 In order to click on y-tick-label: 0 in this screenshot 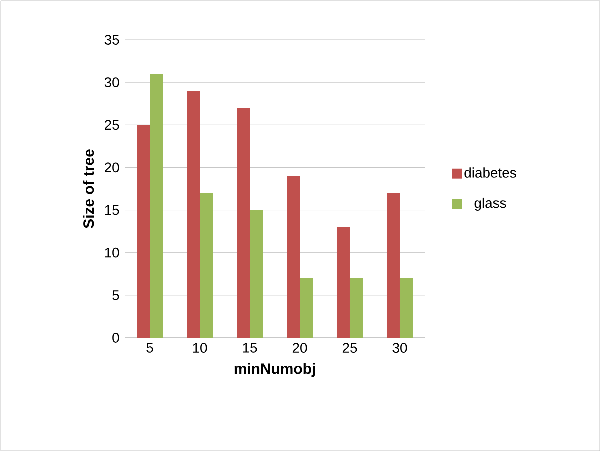, I will do `click(116, 338)`.